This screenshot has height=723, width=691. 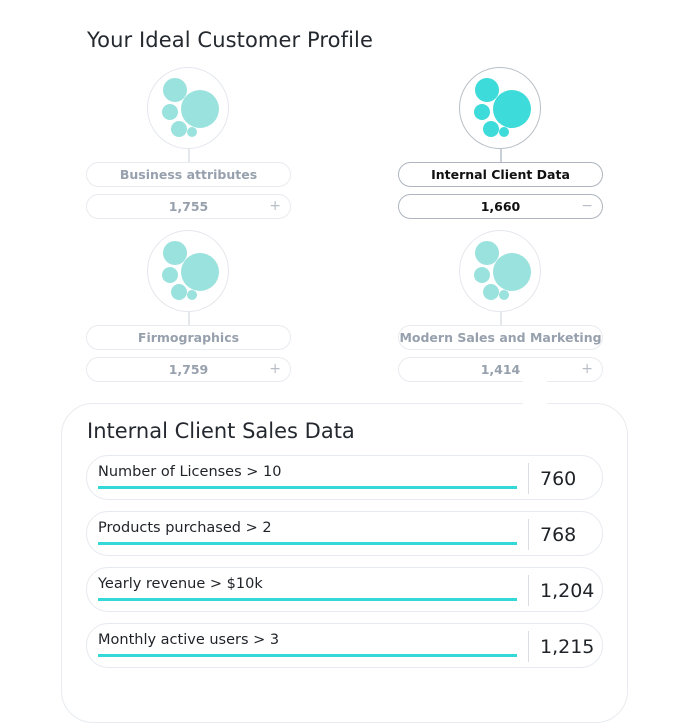 What do you see at coordinates (558, 535) in the screenshot?
I see `criteria-value: 768` at bounding box center [558, 535].